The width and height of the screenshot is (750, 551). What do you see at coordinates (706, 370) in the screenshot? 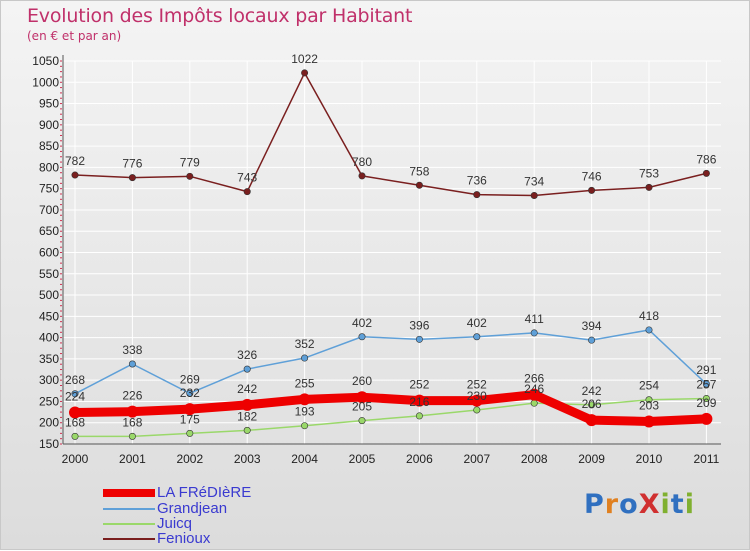
I see `data-label-grandjean: 291` at bounding box center [706, 370].